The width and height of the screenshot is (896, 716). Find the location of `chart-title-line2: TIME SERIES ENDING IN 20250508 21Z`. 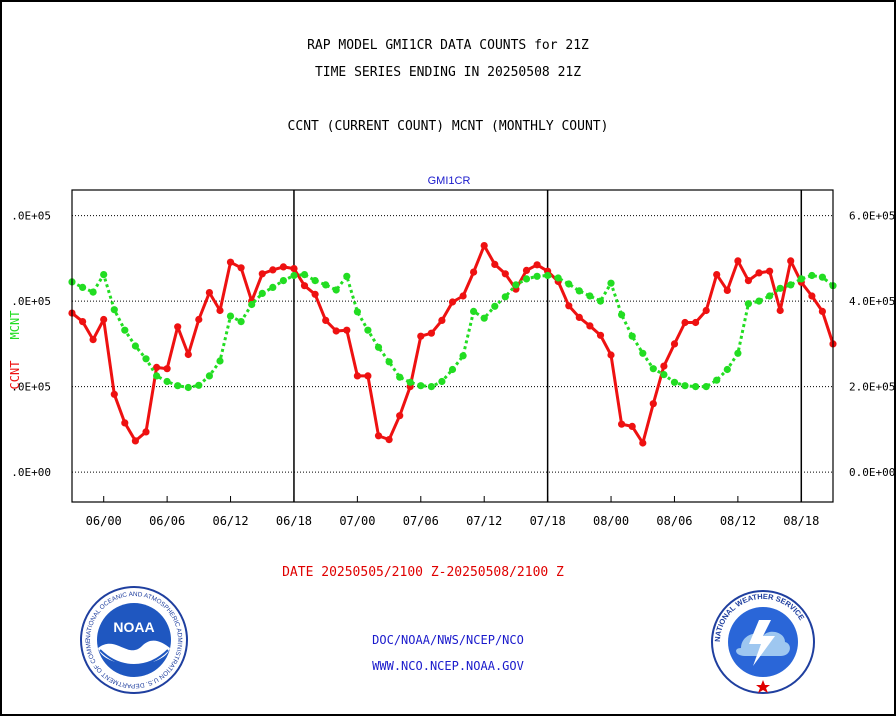

chart-title-line2: TIME SERIES ENDING IN 20250508 21Z is located at coordinates (448, 72).